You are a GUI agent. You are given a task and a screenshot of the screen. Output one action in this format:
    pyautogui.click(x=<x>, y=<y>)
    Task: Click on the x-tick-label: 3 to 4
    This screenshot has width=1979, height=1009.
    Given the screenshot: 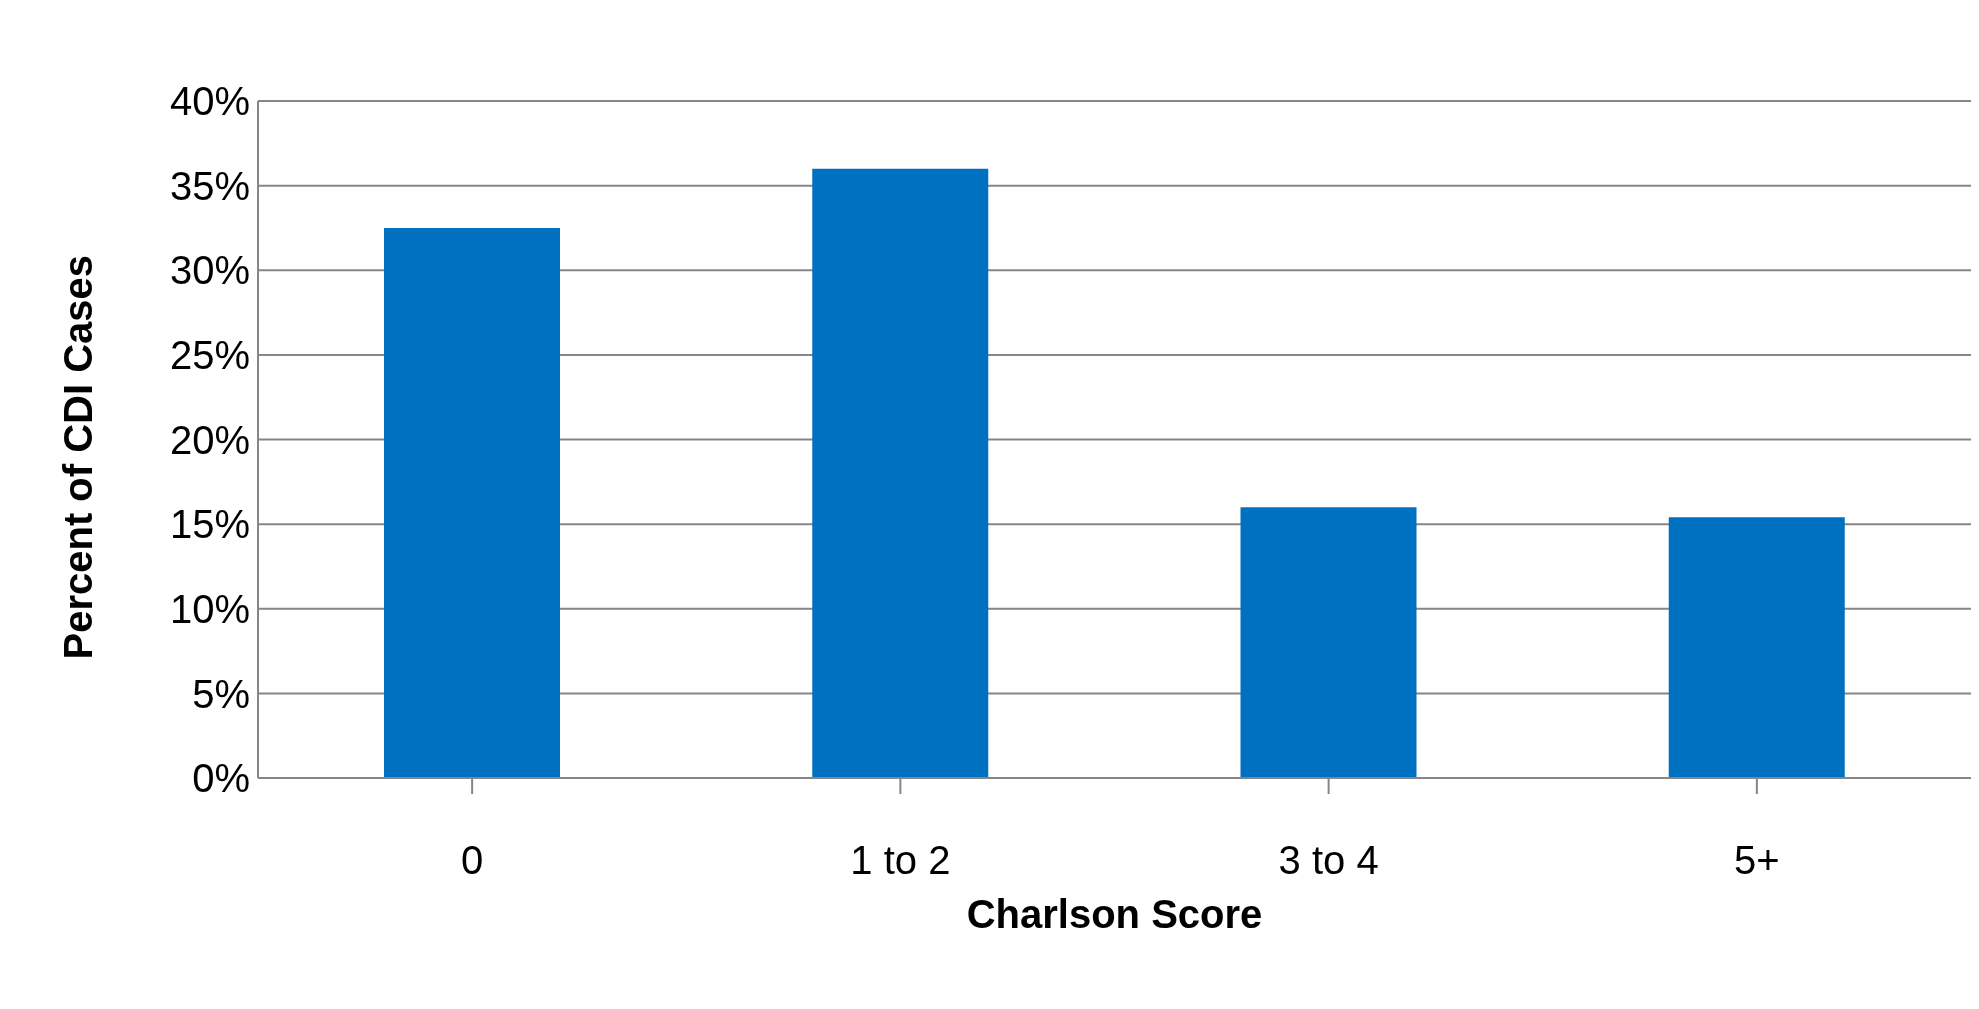 What is the action you would take?
    pyautogui.click(x=1328, y=860)
    